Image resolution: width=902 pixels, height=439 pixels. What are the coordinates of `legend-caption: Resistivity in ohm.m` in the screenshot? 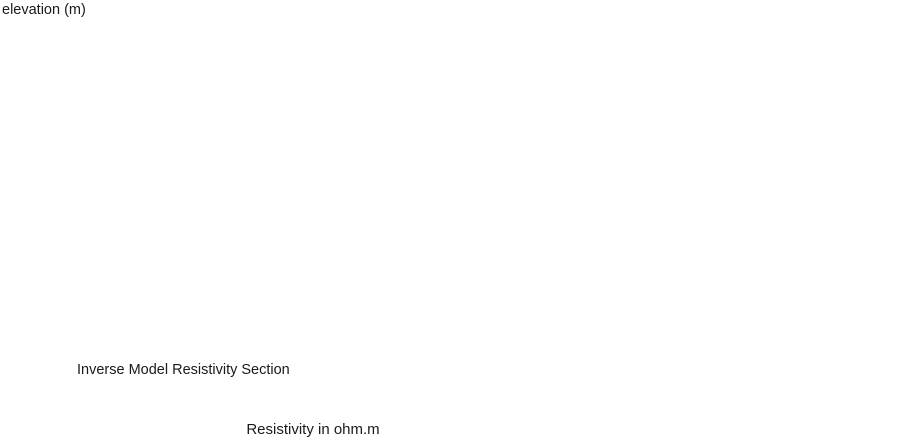 It's located at (312, 429).